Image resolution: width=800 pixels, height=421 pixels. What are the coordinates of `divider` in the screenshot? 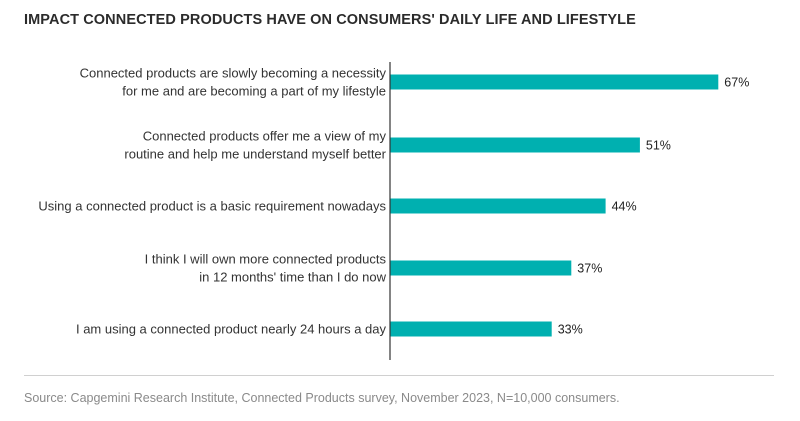 It's located at (399, 375).